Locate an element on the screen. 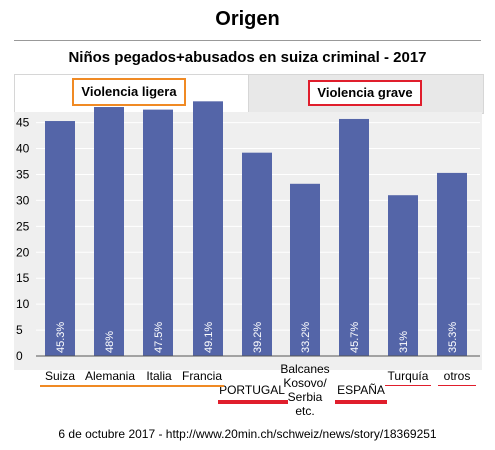 This screenshot has width=495, height=450. y-tick-label: 35 is located at coordinates (23, 174).